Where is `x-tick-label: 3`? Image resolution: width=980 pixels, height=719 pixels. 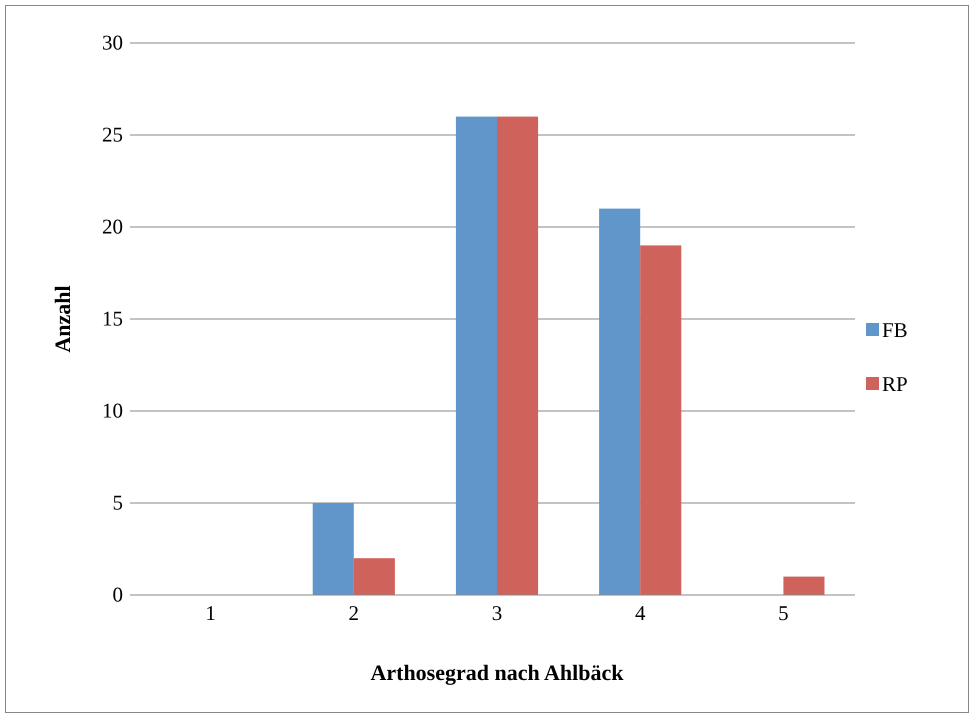 x-tick-label: 3 is located at coordinates (497, 613).